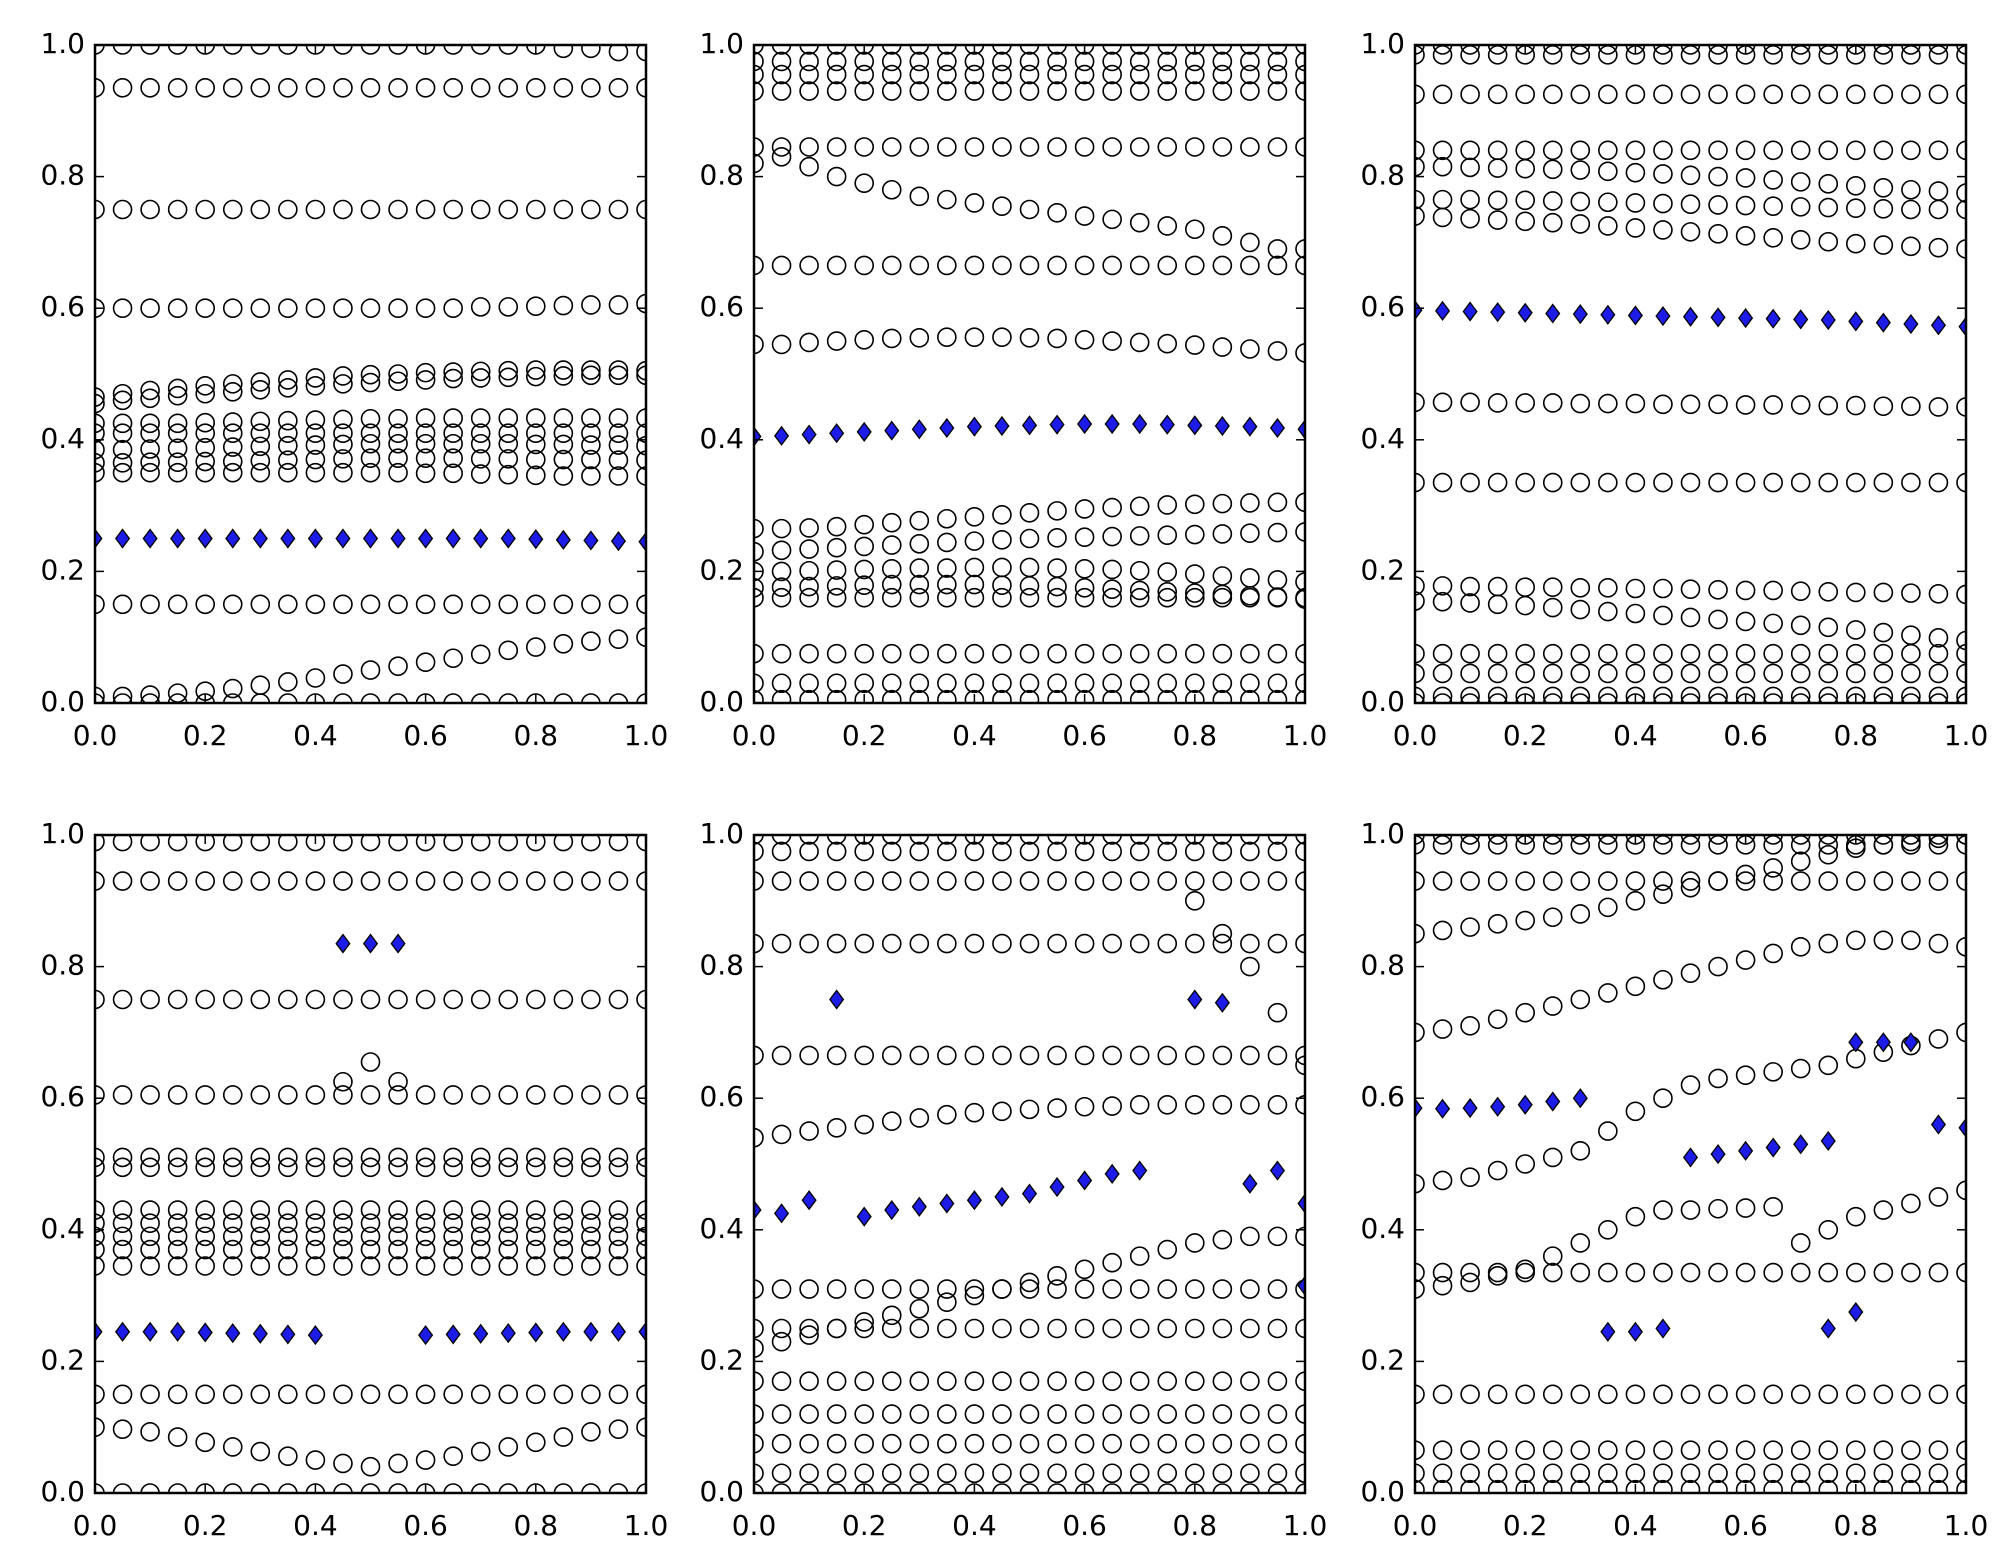 The image size is (2004, 1565). Describe the element at coordinates (1084, 735) in the screenshot. I see `x-tick-label: 0.6` at that location.